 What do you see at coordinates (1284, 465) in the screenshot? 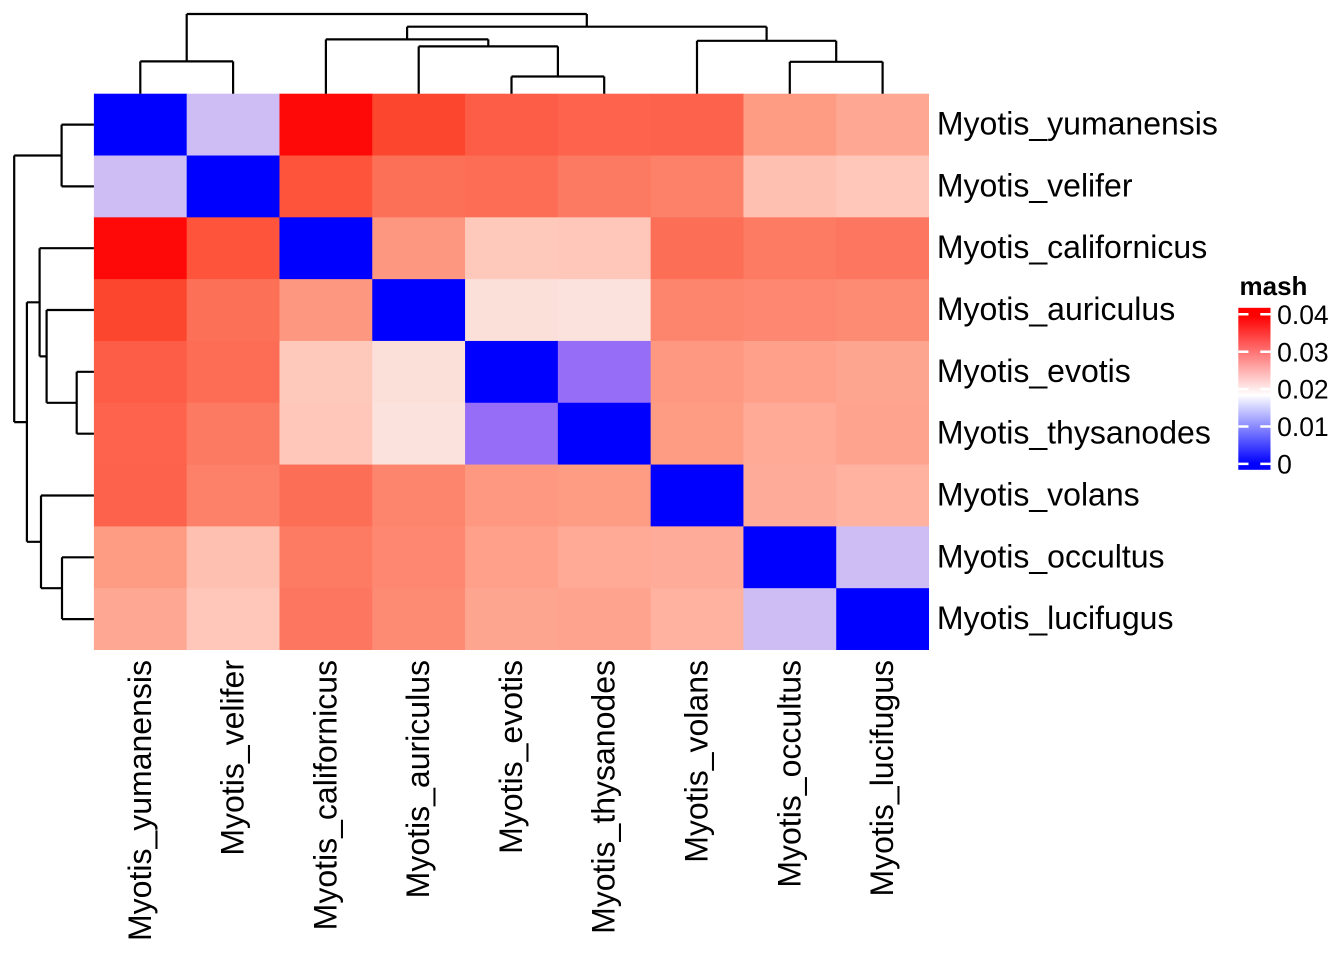
I see `svg-text: 0` at bounding box center [1284, 465].